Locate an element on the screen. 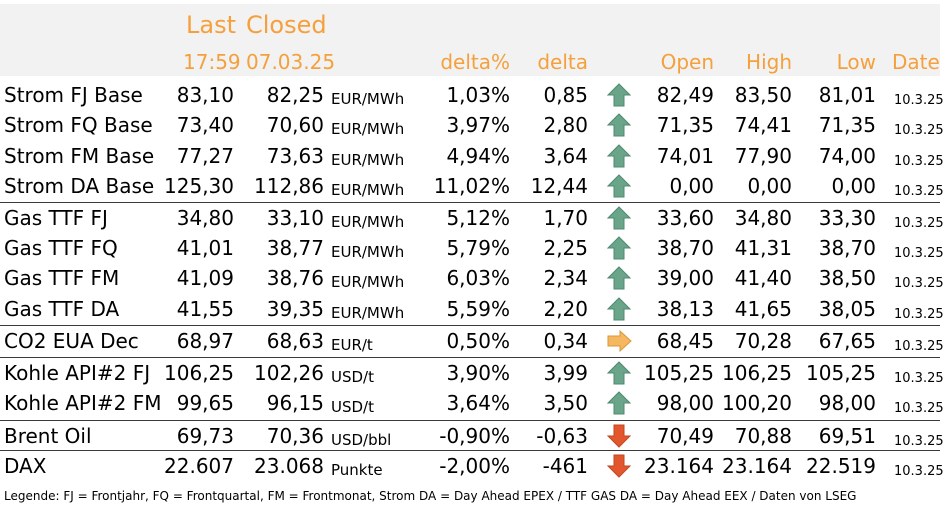 Image resolution: width=944 pixels, height=509 pixels. row-delta: 1,70 is located at coordinates (565, 218).